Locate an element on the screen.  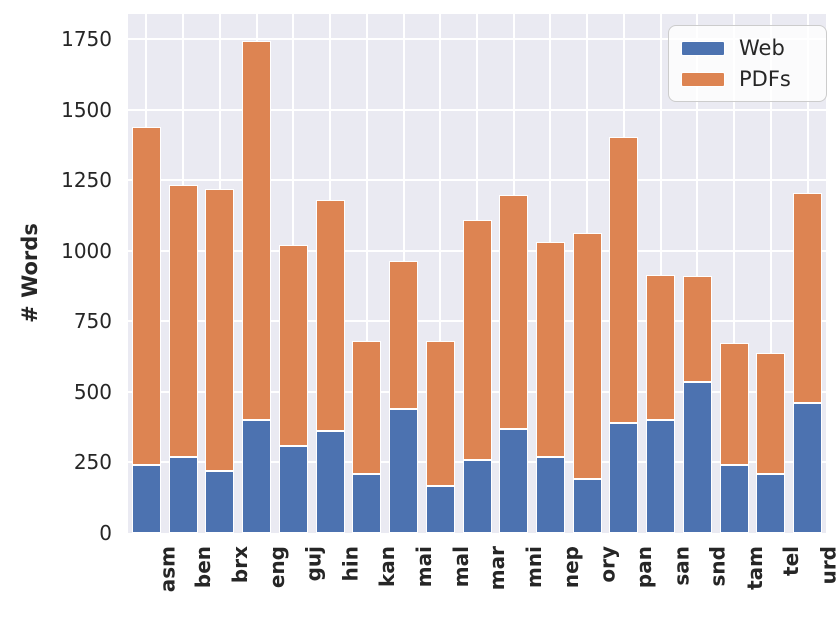
x-tick-label-guj: guj is located at coordinates (313, 564).